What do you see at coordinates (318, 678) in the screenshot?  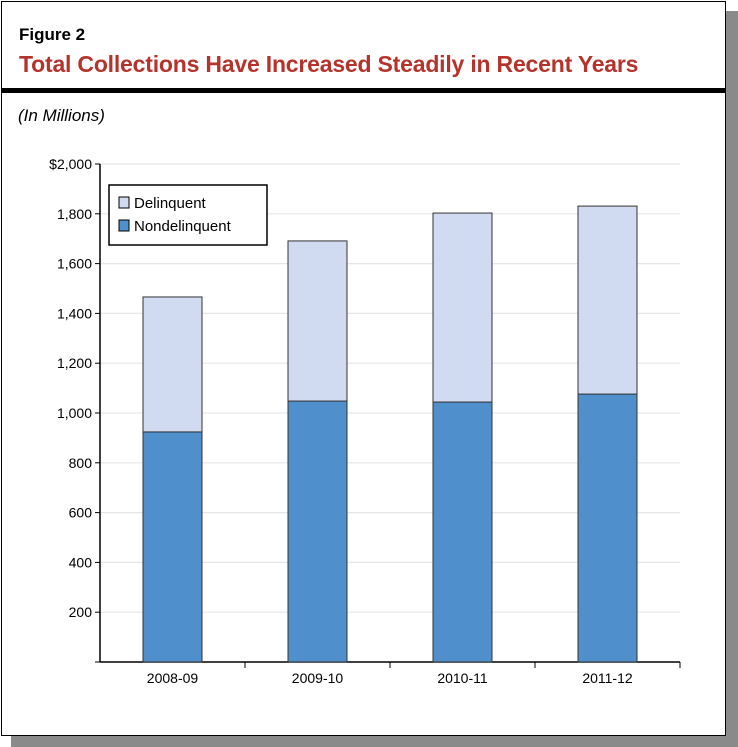 I see `x-tick-label: 2009-10` at bounding box center [318, 678].